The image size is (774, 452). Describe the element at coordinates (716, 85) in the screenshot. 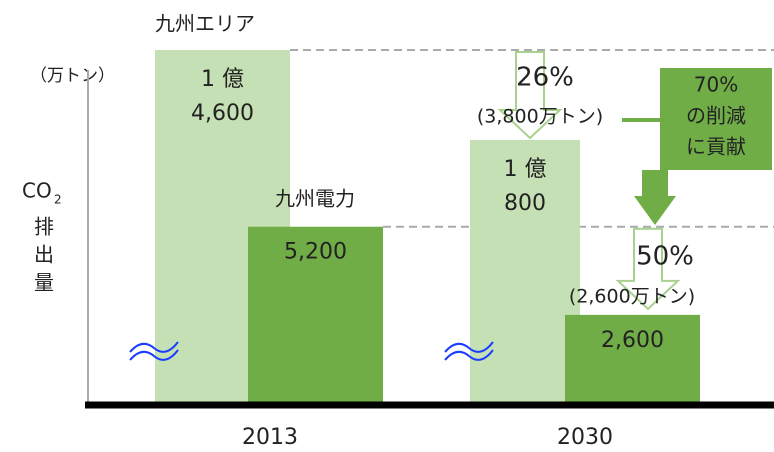

I see `callout-text: 70%` at that location.